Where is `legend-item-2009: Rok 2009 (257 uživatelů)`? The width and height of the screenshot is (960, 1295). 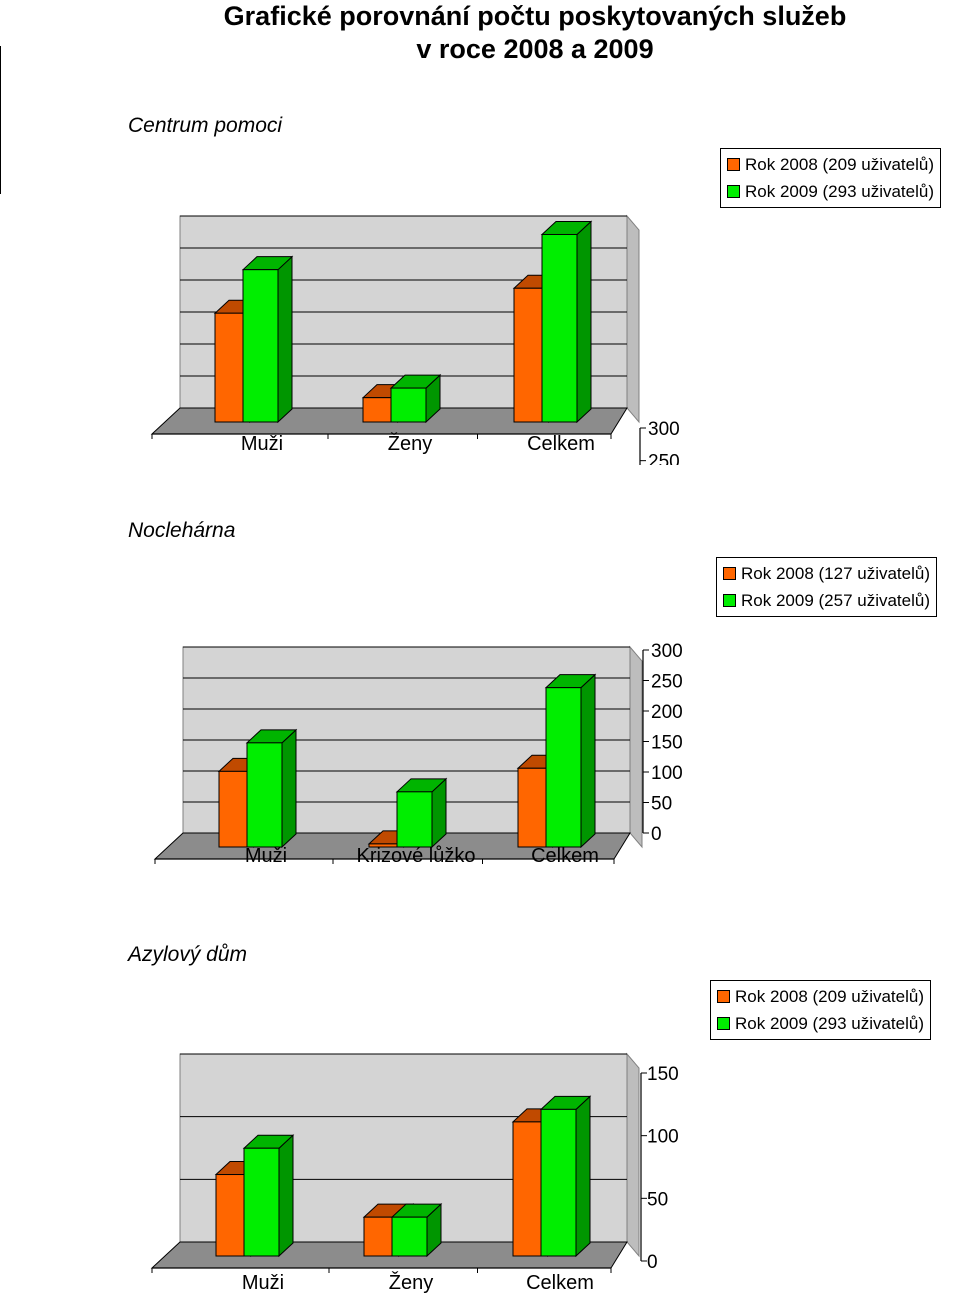 legend-item-2009: Rok 2009 (257 uživatelů) is located at coordinates (826, 600).